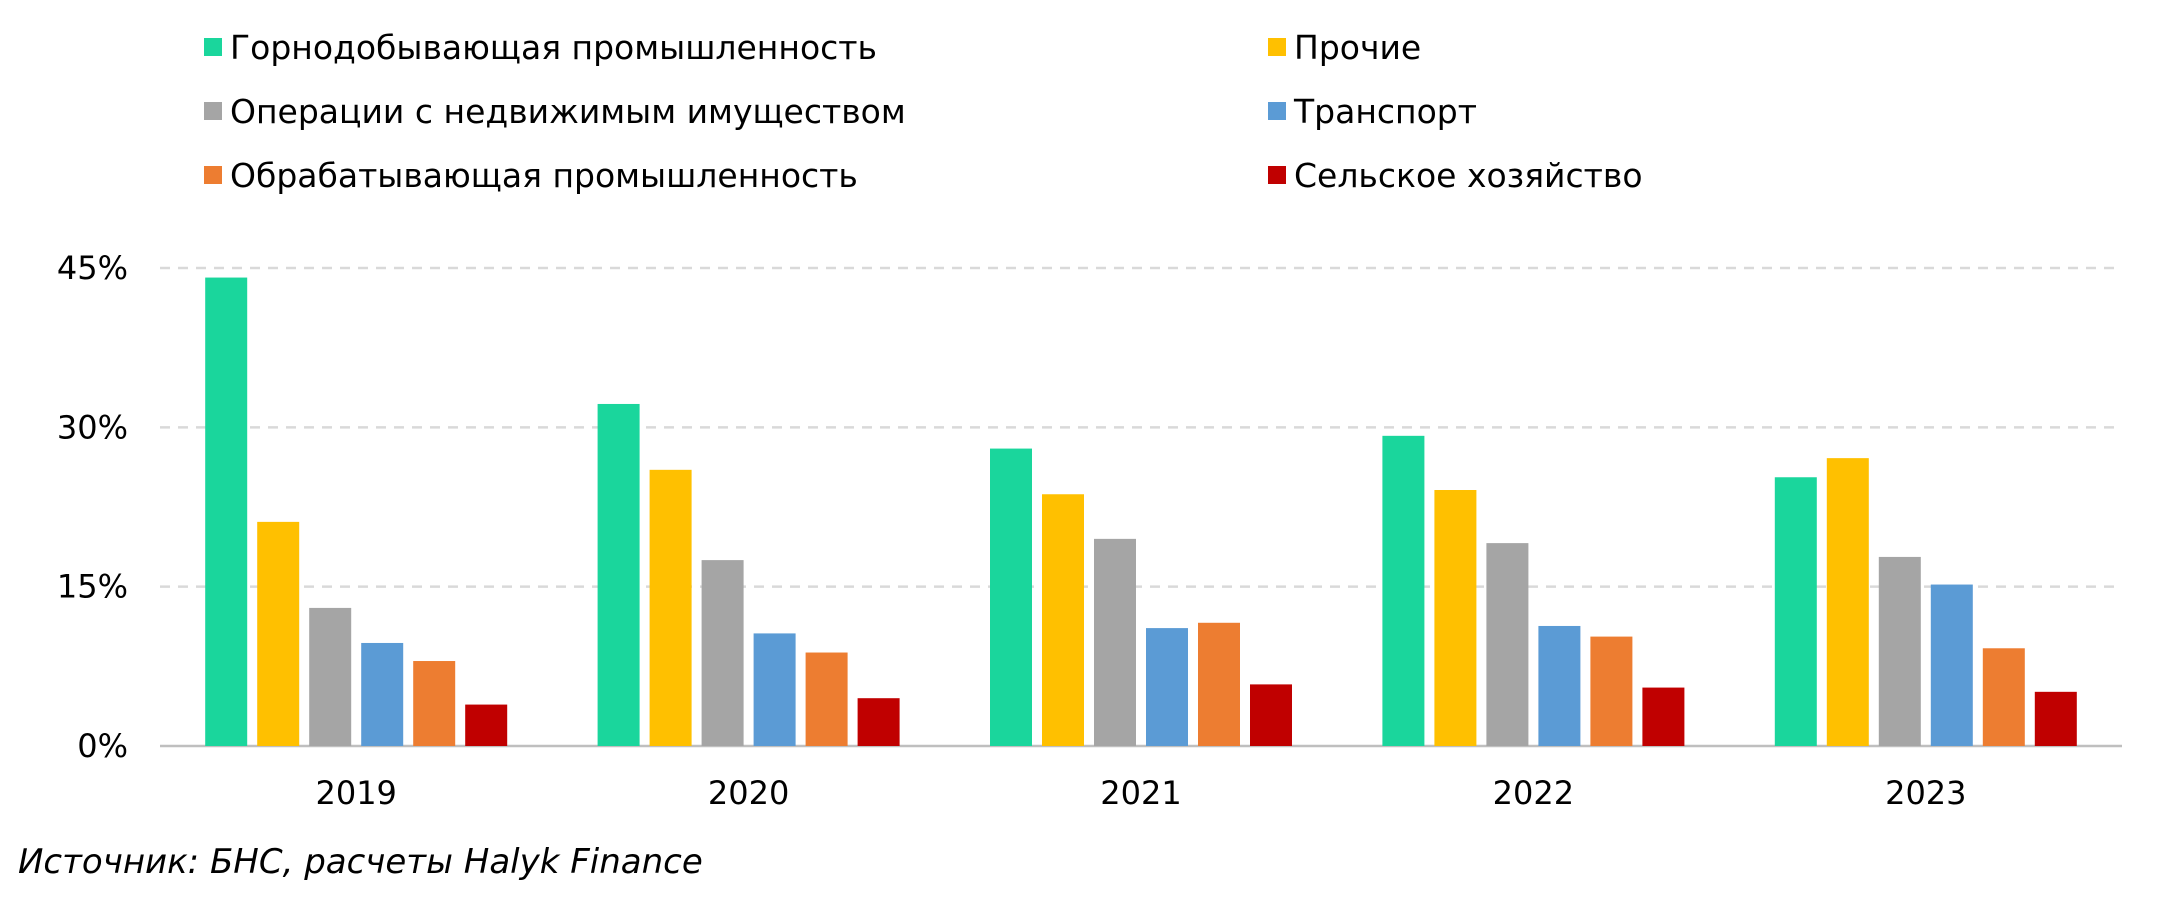 The width and height of the screenshot is (2160, 910). What do you see at coordinates (748, 793) in the screenshot?
I see `x-tick-label: 2020` at bounding box center [748, 793].